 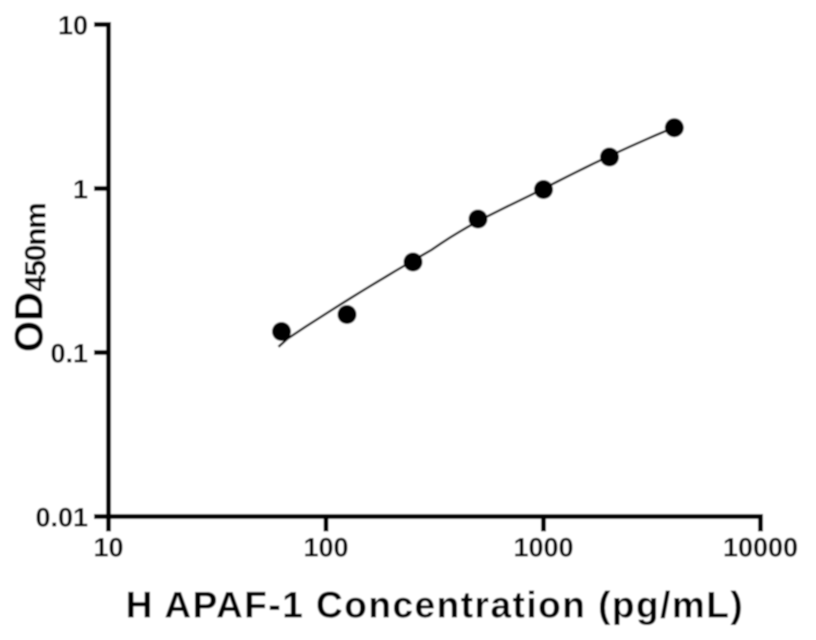 What do you see at coordinates (69, 353) in the screenshot?
I see `svg-text: 0.1` at bounding box center [69, 353].